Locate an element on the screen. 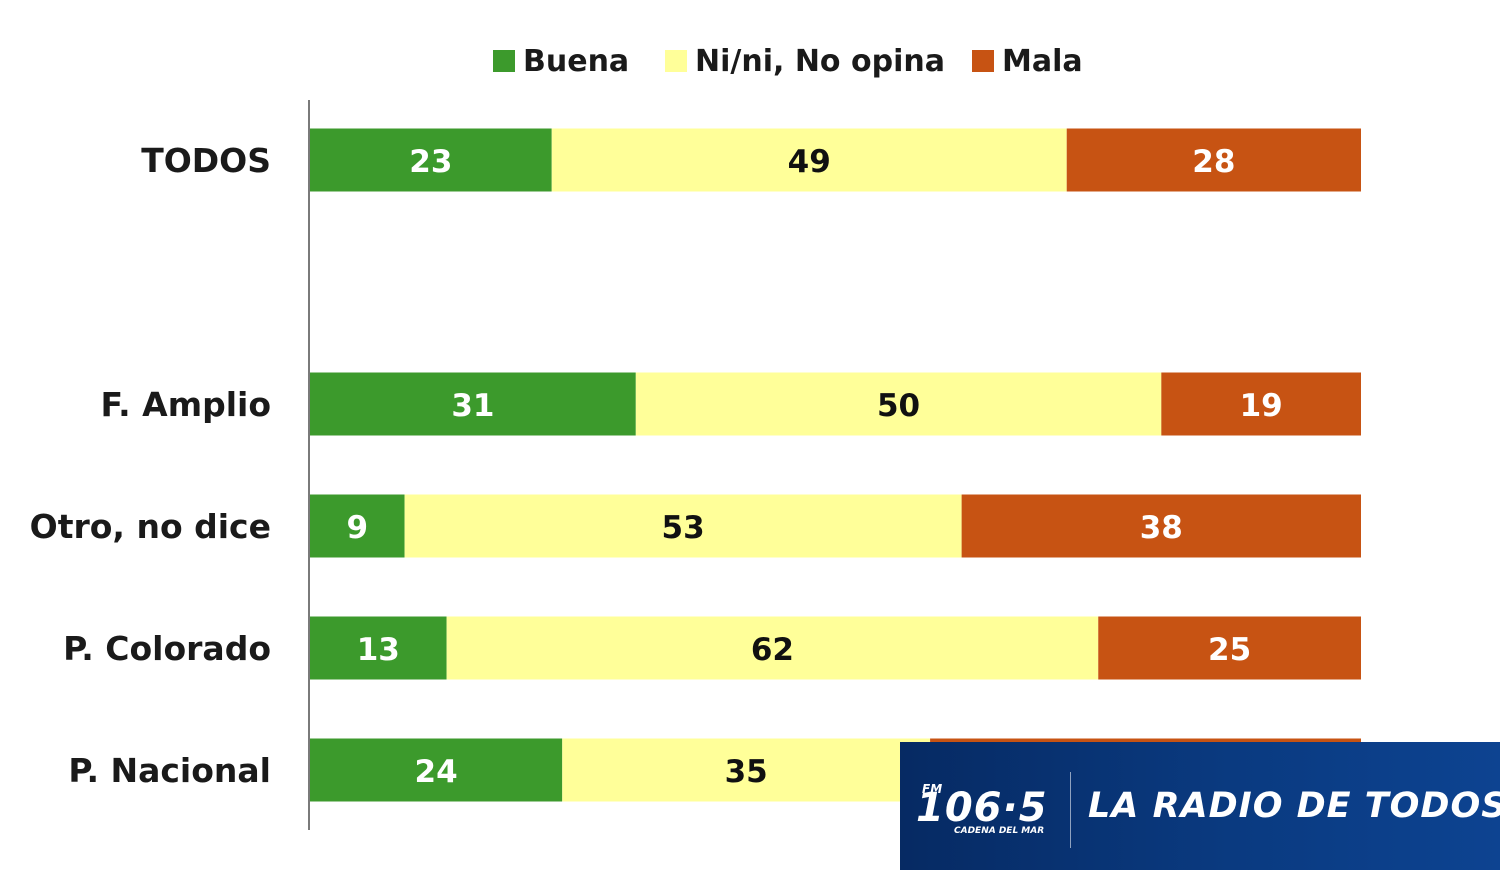 The width and height of the screenshot is (1500, 870). bar-value-label: 25 is located at coordinates (1229, 650).